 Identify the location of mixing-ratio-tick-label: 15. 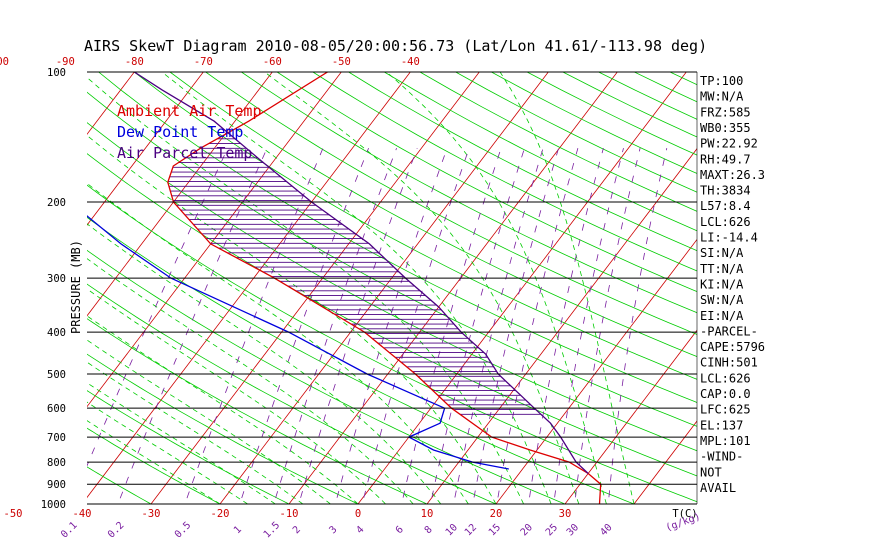
(495, 530).